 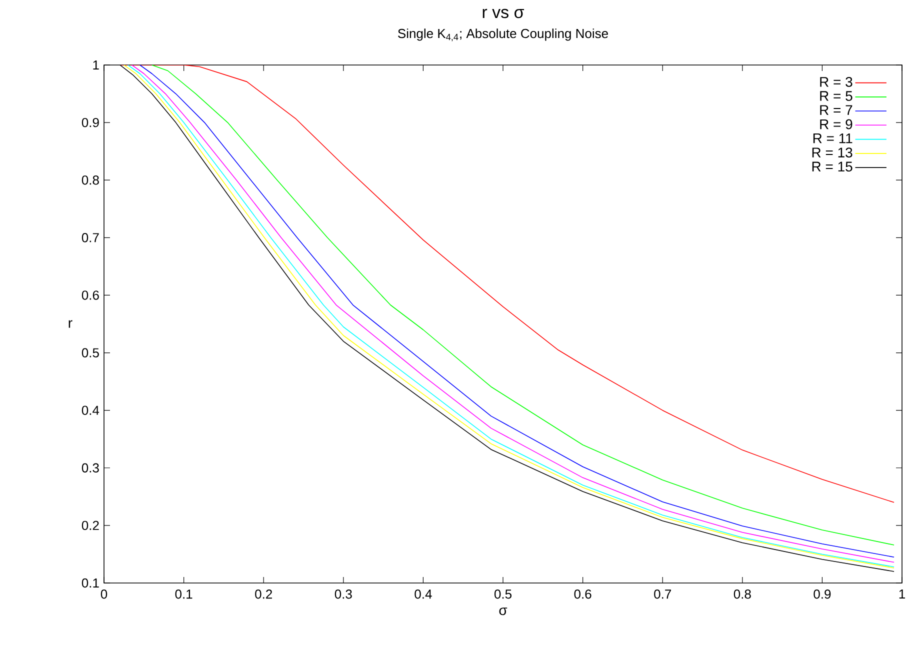 What do you see at coordinates (90, 525) in the screenshot?
I see `y-tick-label: 0.2` at bounding box center [90, 525].